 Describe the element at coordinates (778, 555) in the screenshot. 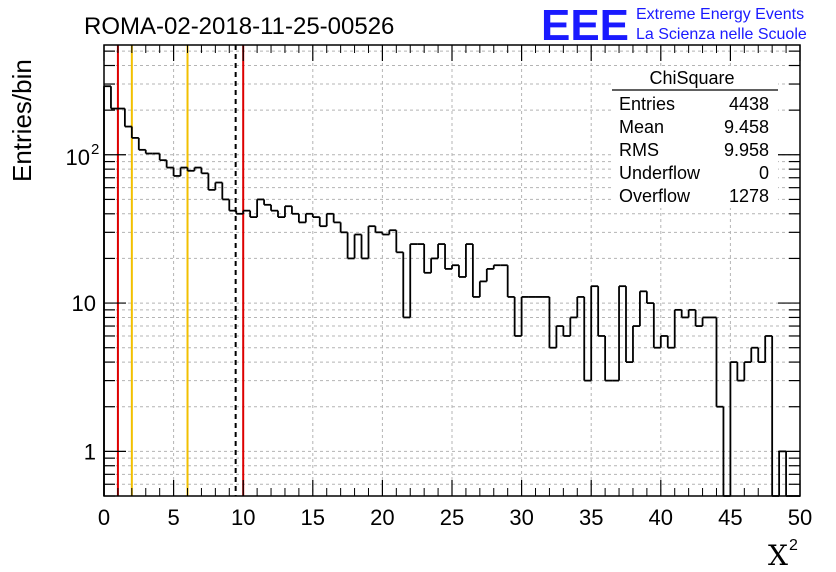

I see `x-axis-title-base: X` at that location.